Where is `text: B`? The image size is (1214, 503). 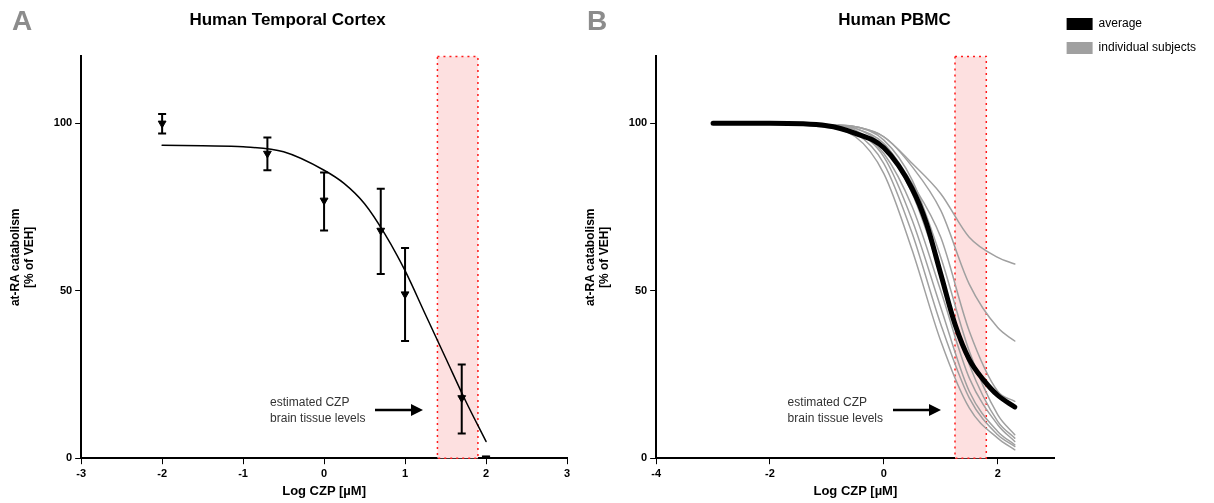 text: B is located at coordinates (597, 20).